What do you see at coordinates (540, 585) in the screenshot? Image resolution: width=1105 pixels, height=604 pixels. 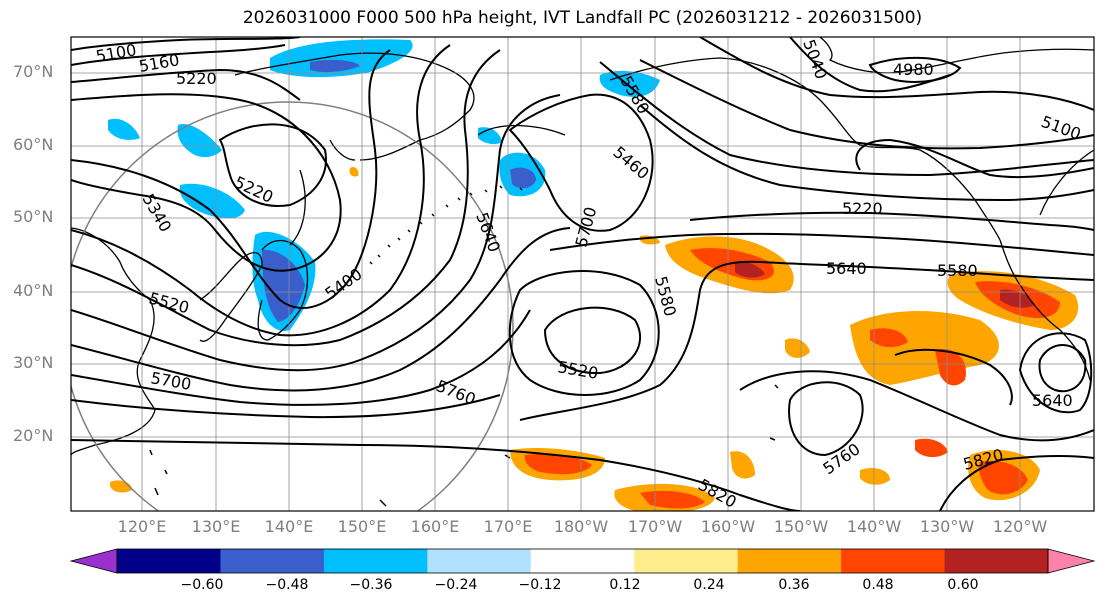 I see `colorbar-tick-label: −0.12` at bounding box center [540, 585].